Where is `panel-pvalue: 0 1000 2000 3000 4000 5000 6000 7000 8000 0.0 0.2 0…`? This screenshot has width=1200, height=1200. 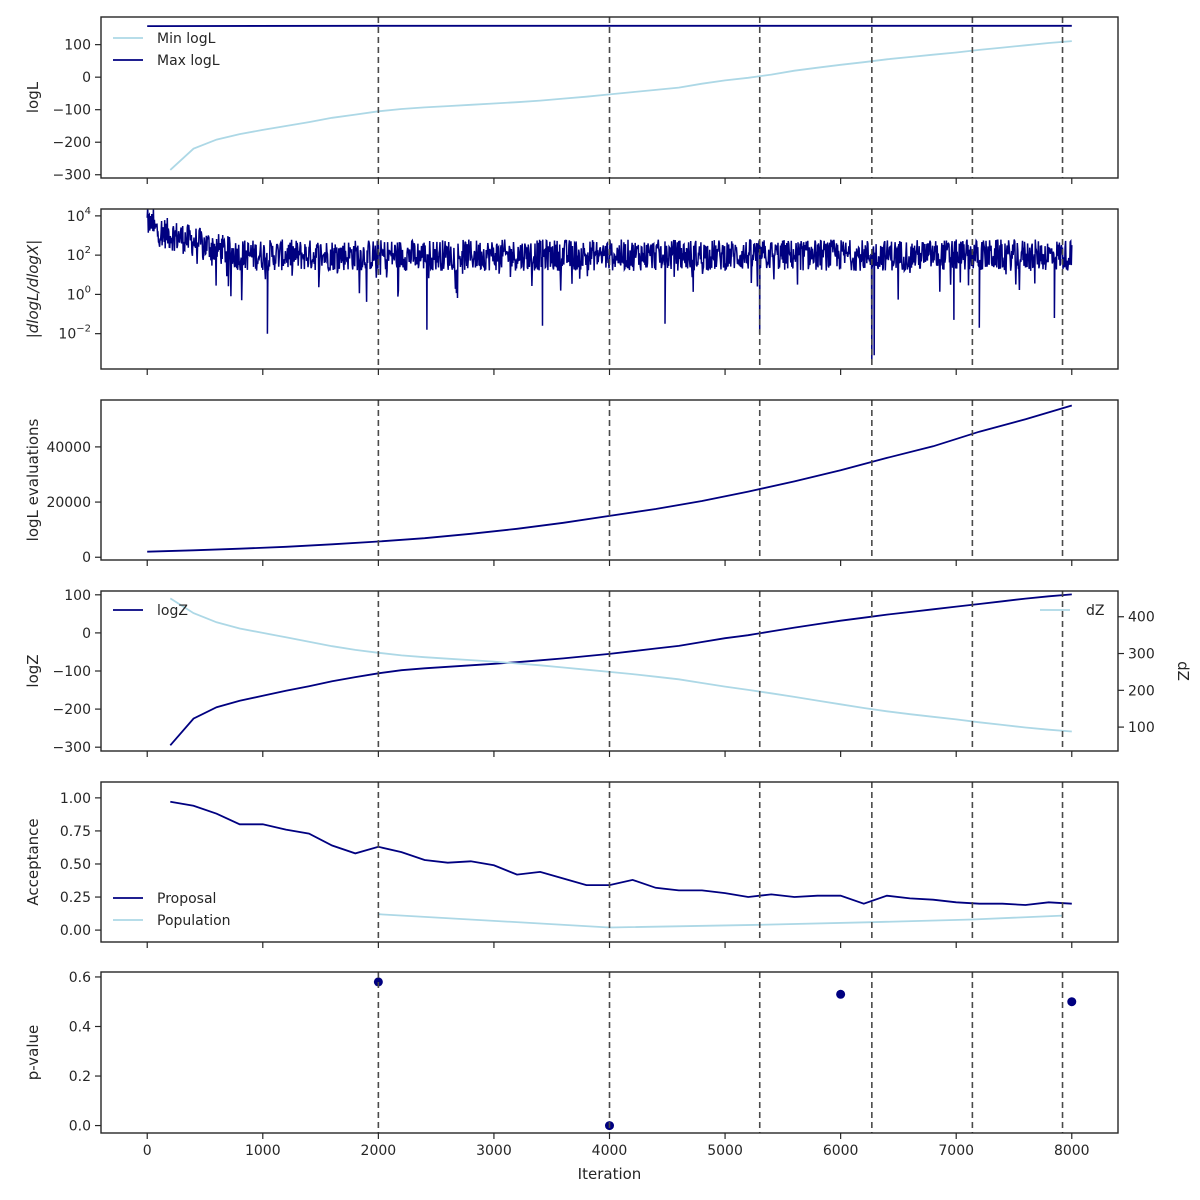 panel-pvalue: 0 1000 2000 3000 4000 5000 6000 7000 8000 0.0 0.2 0… is located at coordinates (571, 1064).